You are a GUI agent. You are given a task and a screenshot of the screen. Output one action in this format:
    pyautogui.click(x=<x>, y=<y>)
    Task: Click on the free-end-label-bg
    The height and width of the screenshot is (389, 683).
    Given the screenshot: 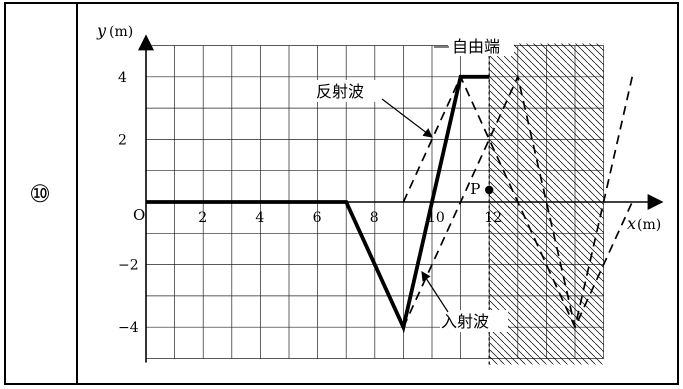 What is the action you would take?
    pyautogui.click(x=481, y=46)
    